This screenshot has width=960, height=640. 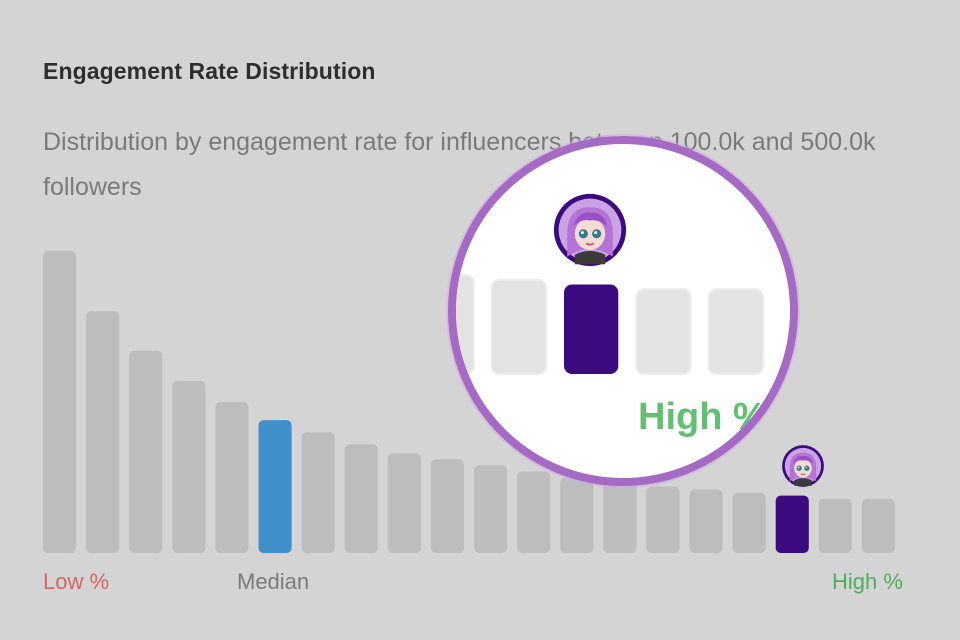 I want to click on chart-title: Engagement Rate Distribution, so click(x=209, y=71).